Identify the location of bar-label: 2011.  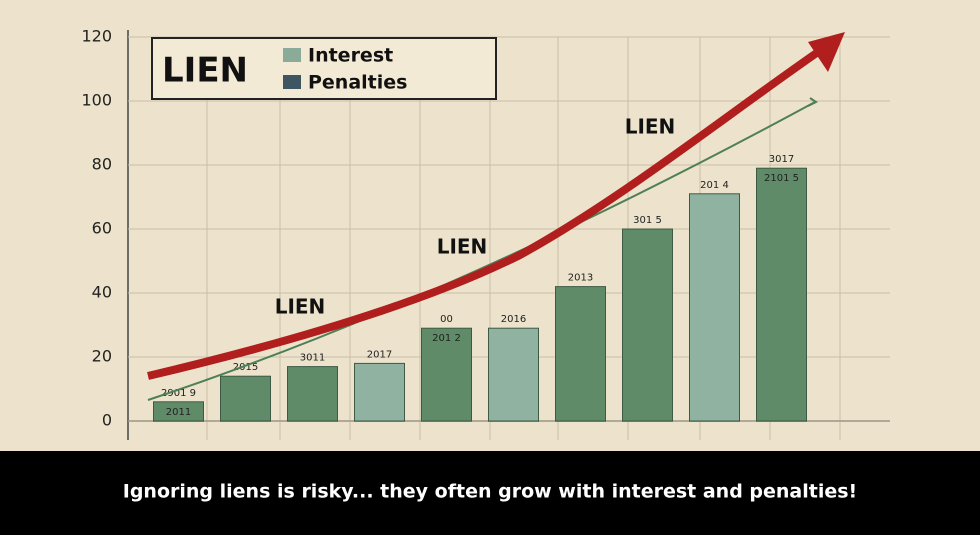
(178, 412).